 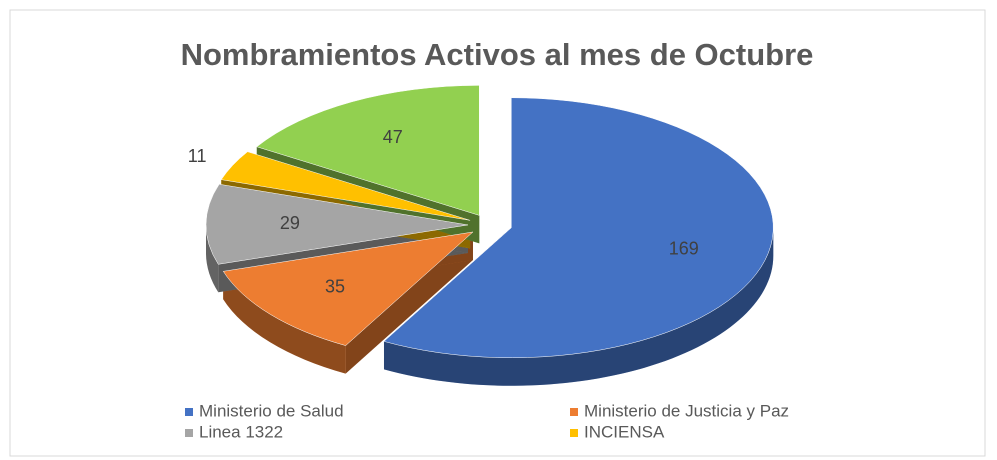 What do you see at coordinates (624, 431) in the screenshot?
I see `legend-label: INCIENSA` at bounding box center [624, 431].